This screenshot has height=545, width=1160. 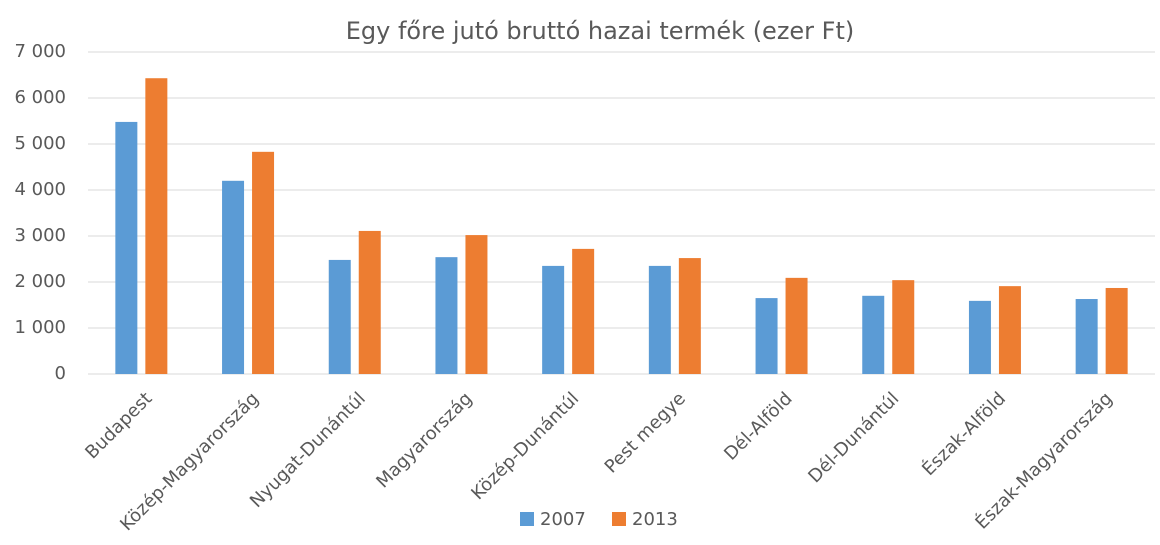 What do you see at coordinates (40, 281) in the screenshot?
I see `y-tick-label: 2 000` at bounding box center [40, 281].